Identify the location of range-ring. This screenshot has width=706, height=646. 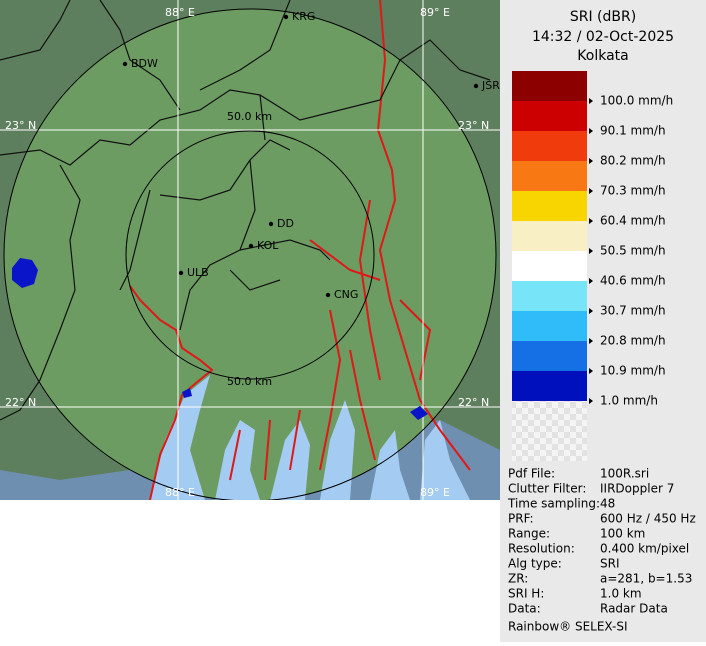
(250, 255).